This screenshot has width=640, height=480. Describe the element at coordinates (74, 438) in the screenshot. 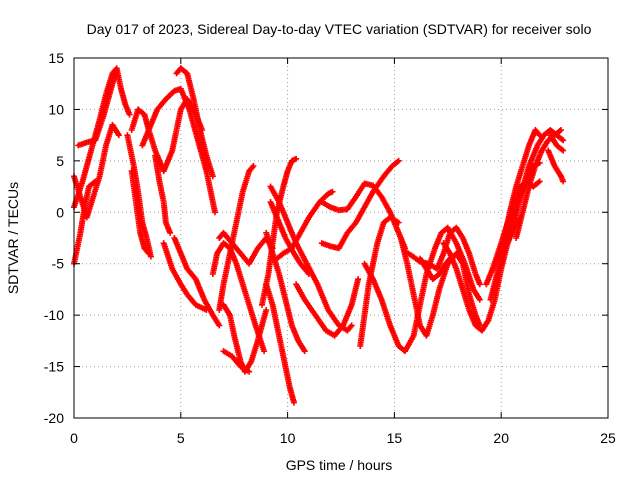

I see `x-tick-label: 0` at that location.